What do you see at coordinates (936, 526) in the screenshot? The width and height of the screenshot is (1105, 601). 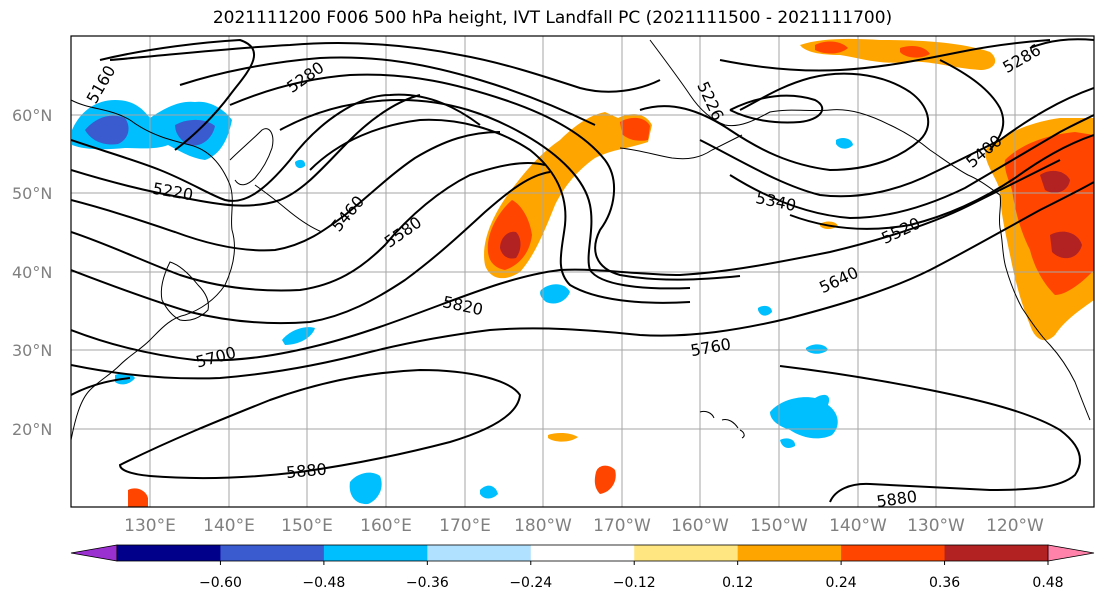 I see `lon-label: 130°W` at bounding box center [936, 526].